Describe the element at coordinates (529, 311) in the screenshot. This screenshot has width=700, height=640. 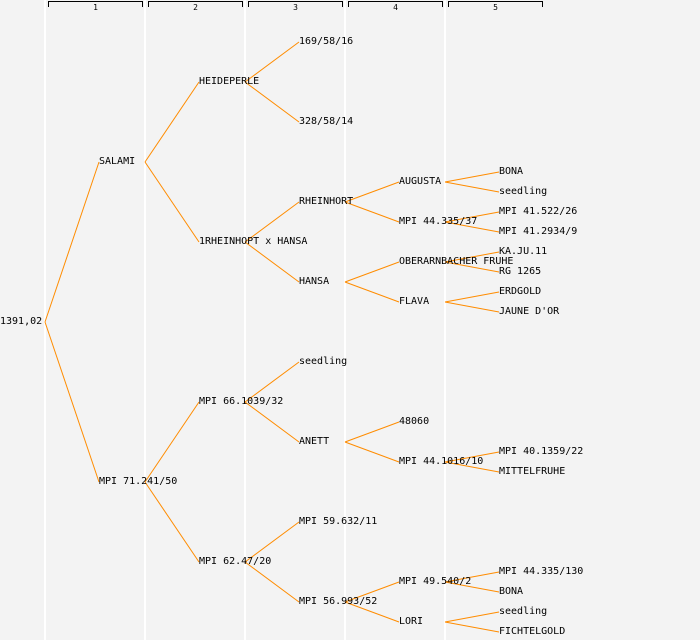
I see `ancestor-node: JAUNE D'OR` at that location.